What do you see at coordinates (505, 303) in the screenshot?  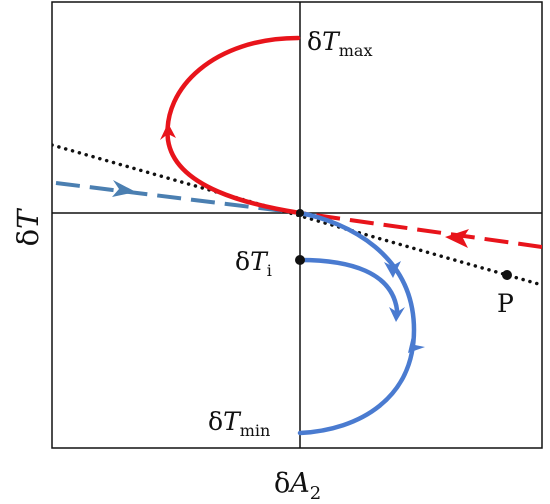 I see `point-p-label: P` at bounding box center [505, 303].